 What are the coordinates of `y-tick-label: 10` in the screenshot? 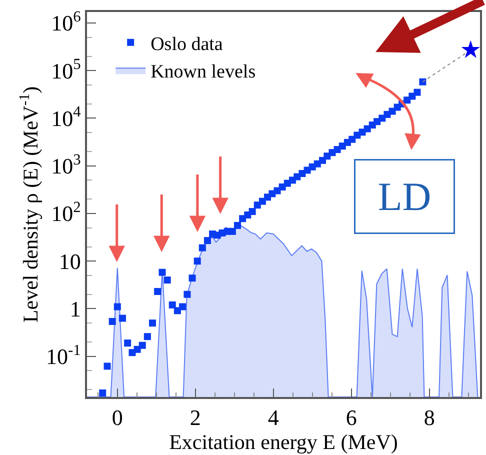 It's located at (69, 261).